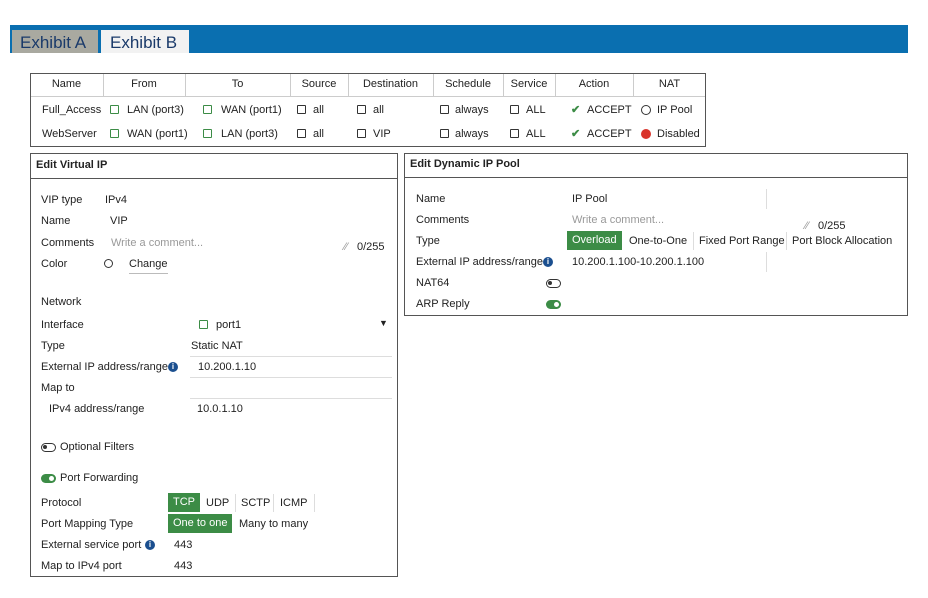 Image resolution: width=928 pixels, height=598 pixels. I want to click on column-header: Destination, so click(390, 84).